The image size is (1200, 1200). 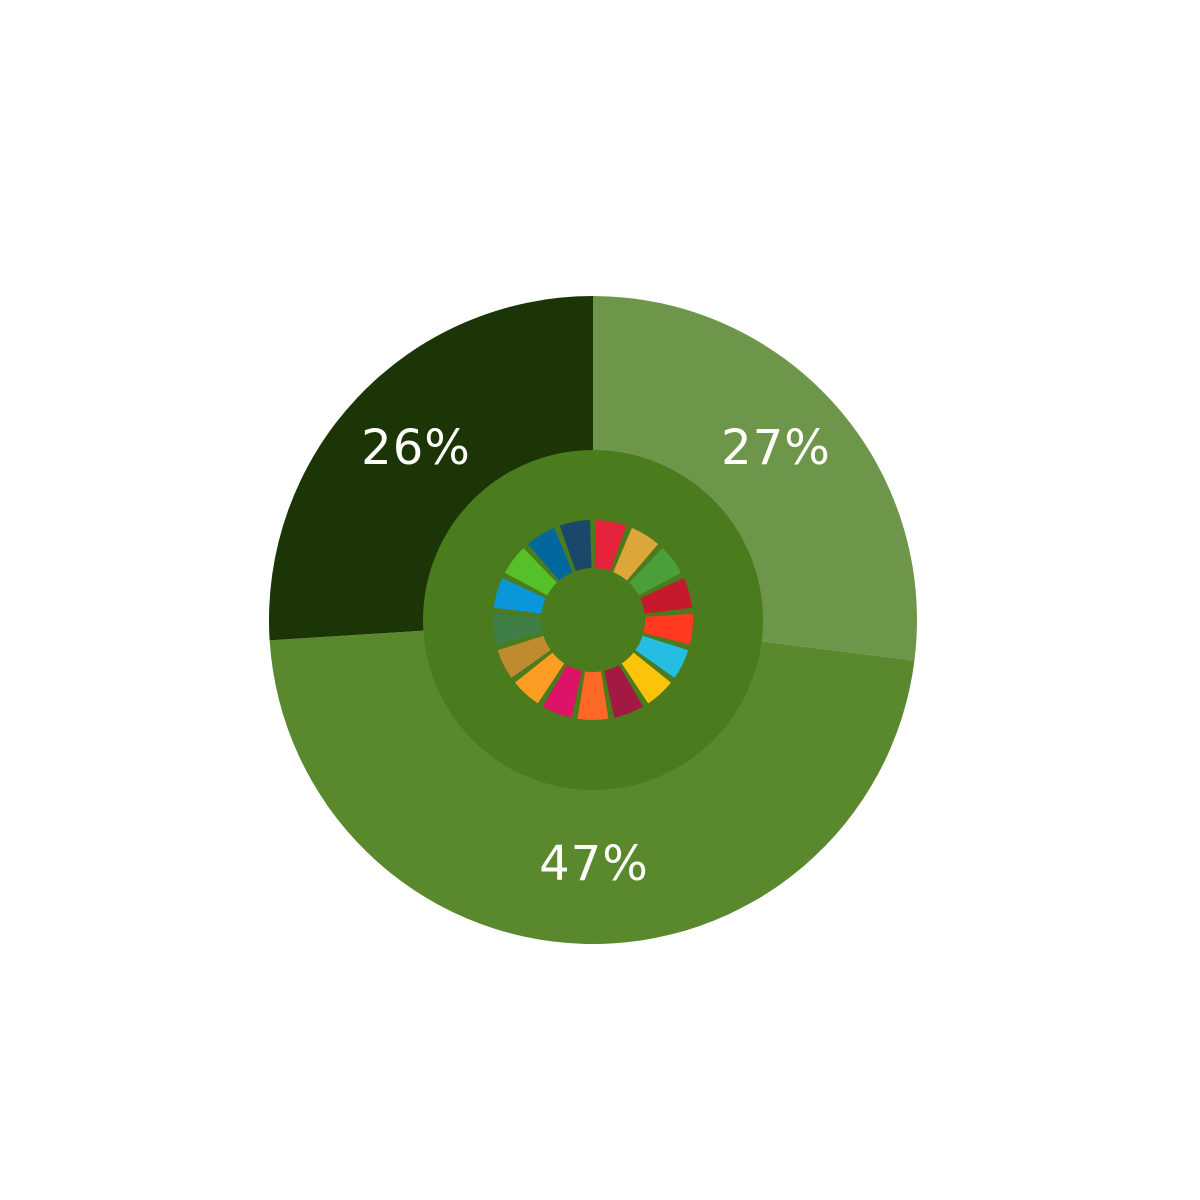 I want to click on center-disc, so click(x=593, y=620).